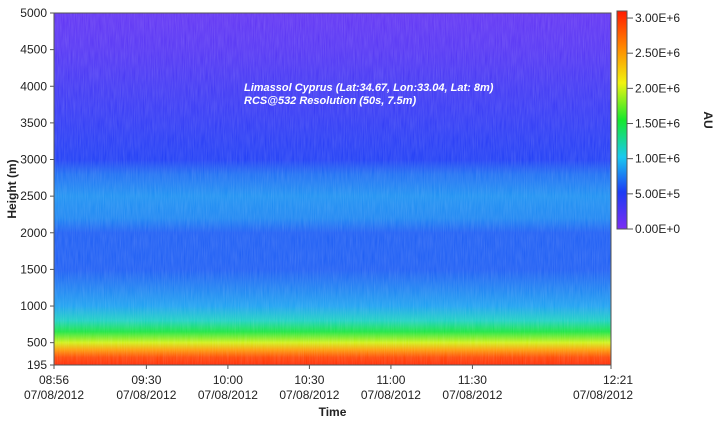 The image size is (719, 429). Describe the element at coordinates (33, 233) in the screenshot. I see `y-tick-label: 2000` at that location.